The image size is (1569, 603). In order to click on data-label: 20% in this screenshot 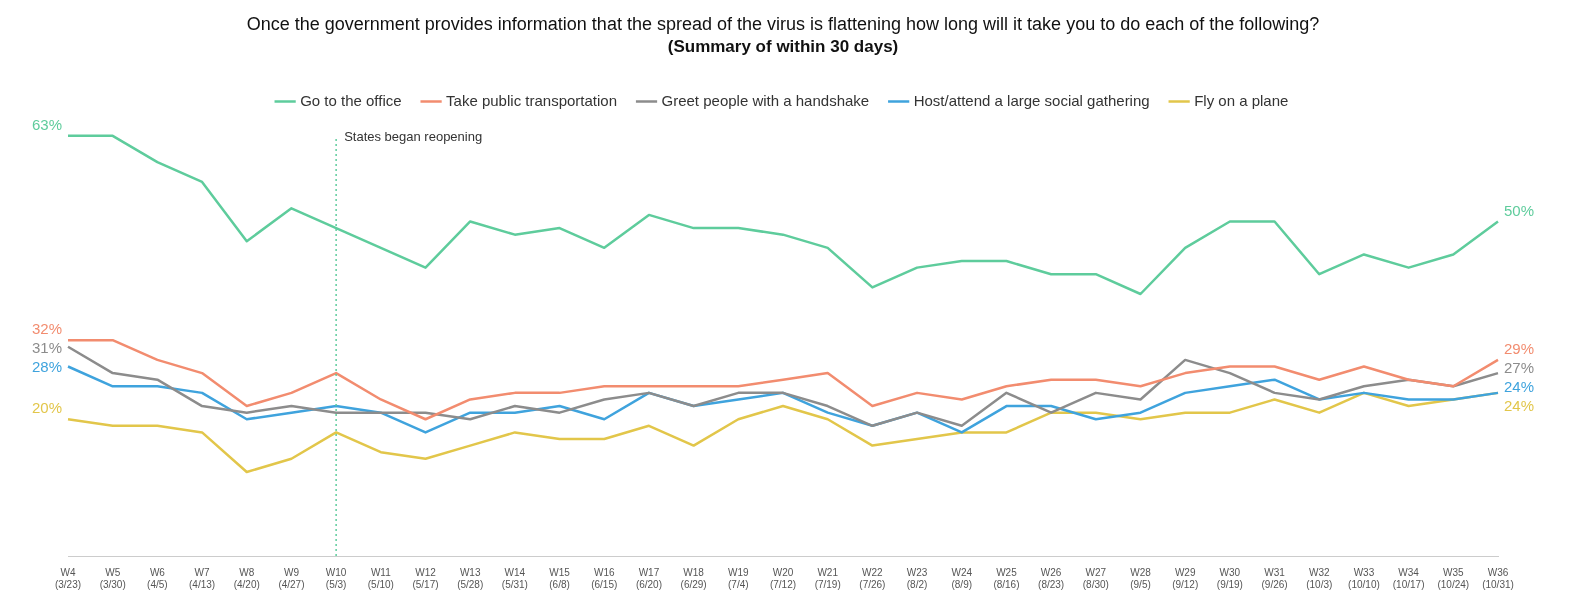, I will do `click(46, 408)`.